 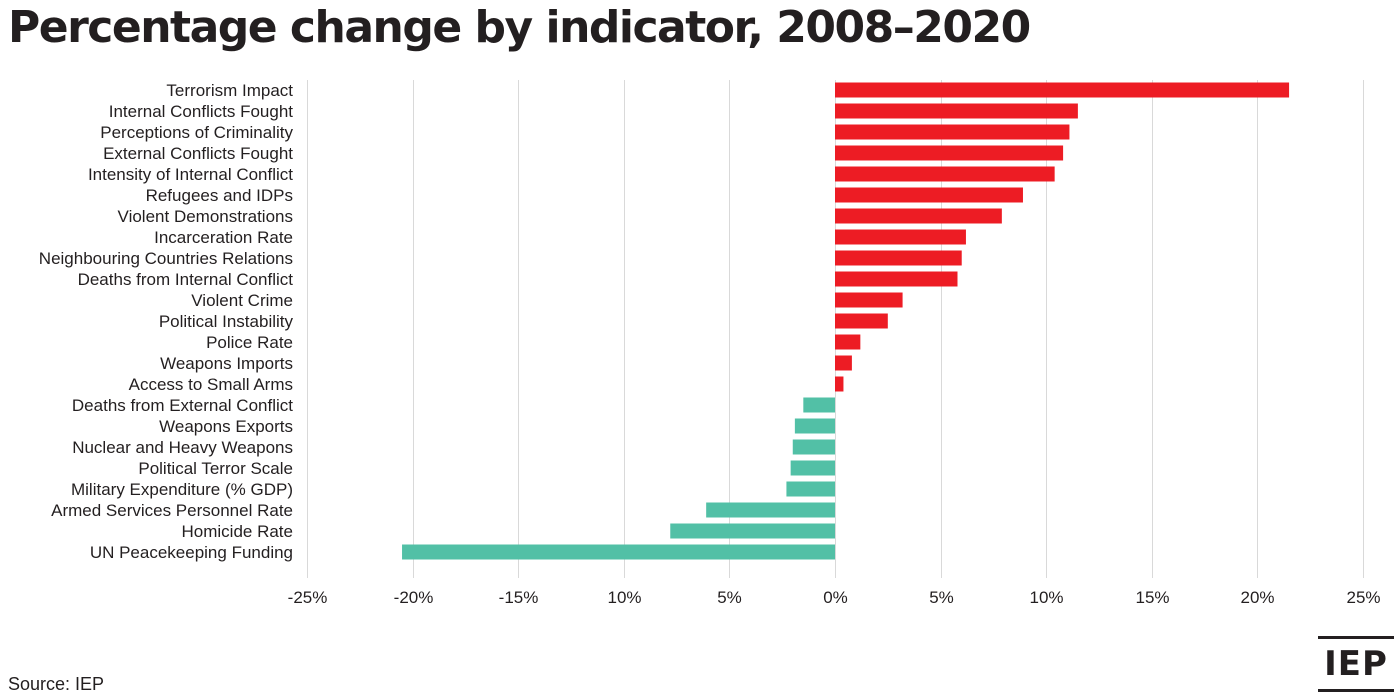 What do you see at coordinates (226, 321) in the screenshot?
I see `category-label: Political Instability` at bounding box center [226, 321].